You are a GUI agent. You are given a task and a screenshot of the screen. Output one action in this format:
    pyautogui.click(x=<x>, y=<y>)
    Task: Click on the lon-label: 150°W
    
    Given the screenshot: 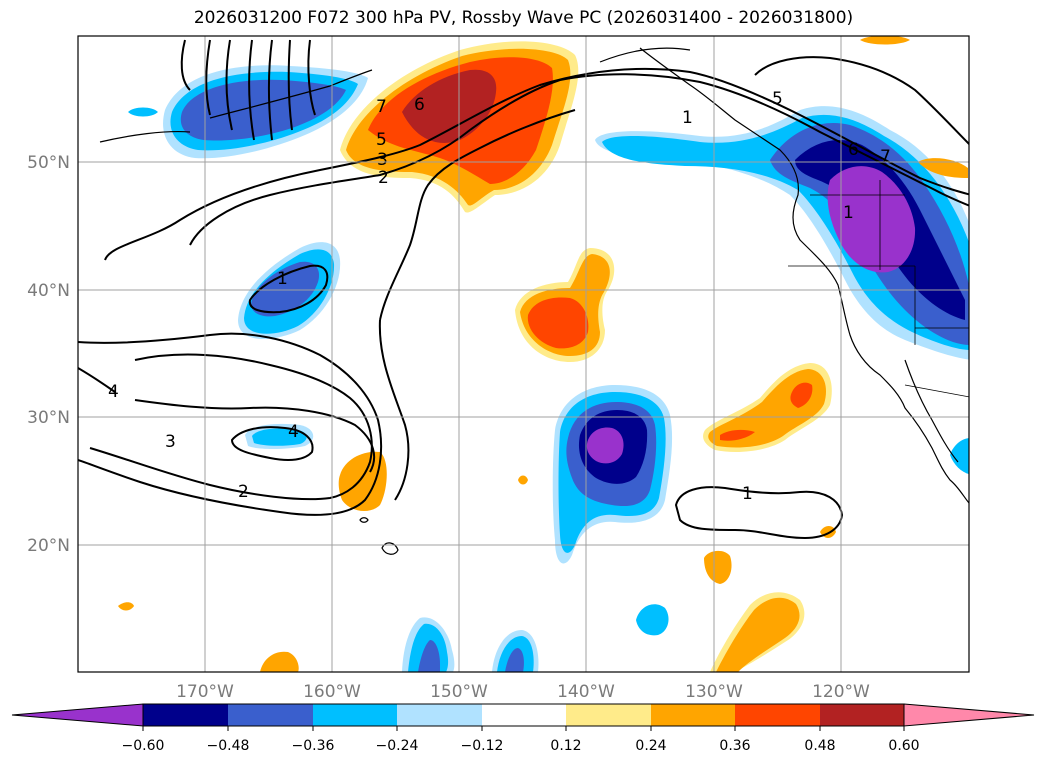 What is the action you would take?
    pyautogui.click(x=459, y=692)
    